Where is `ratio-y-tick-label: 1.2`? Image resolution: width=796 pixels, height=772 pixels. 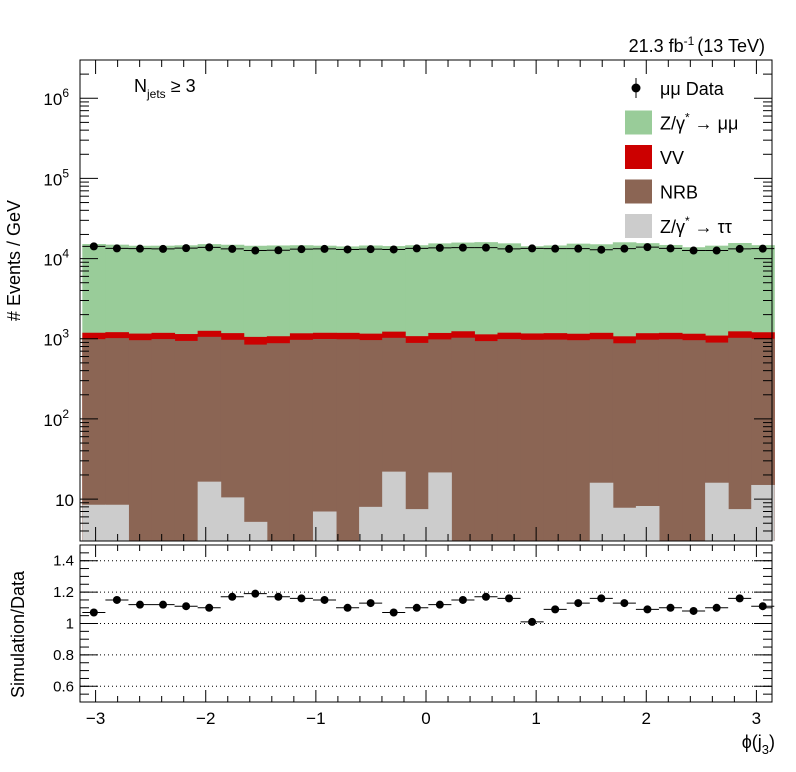 ratio-y-tick-label: 1.2 is located at coordinates (63, 592).